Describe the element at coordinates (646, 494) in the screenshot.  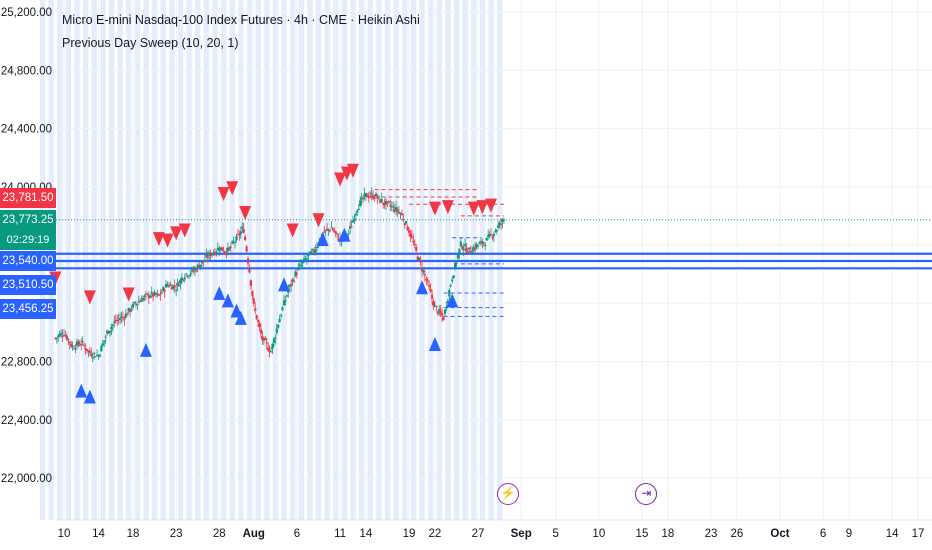
I see `dividend-event-icon: ⇥` at that location.